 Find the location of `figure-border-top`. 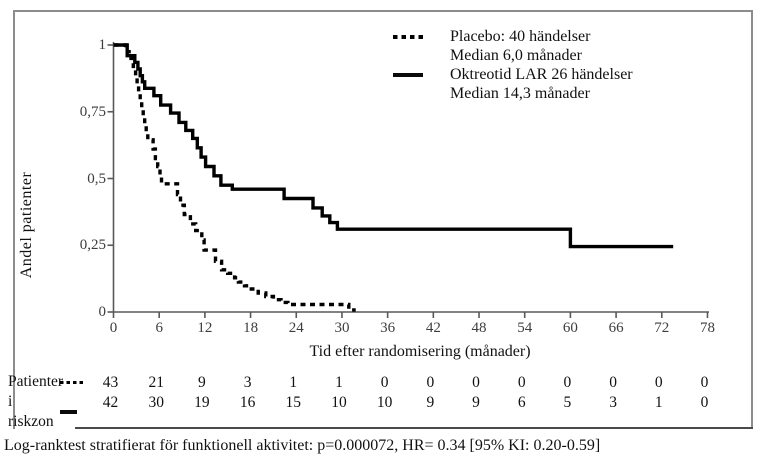

figure-border-top is located at coordinates (383, 11).